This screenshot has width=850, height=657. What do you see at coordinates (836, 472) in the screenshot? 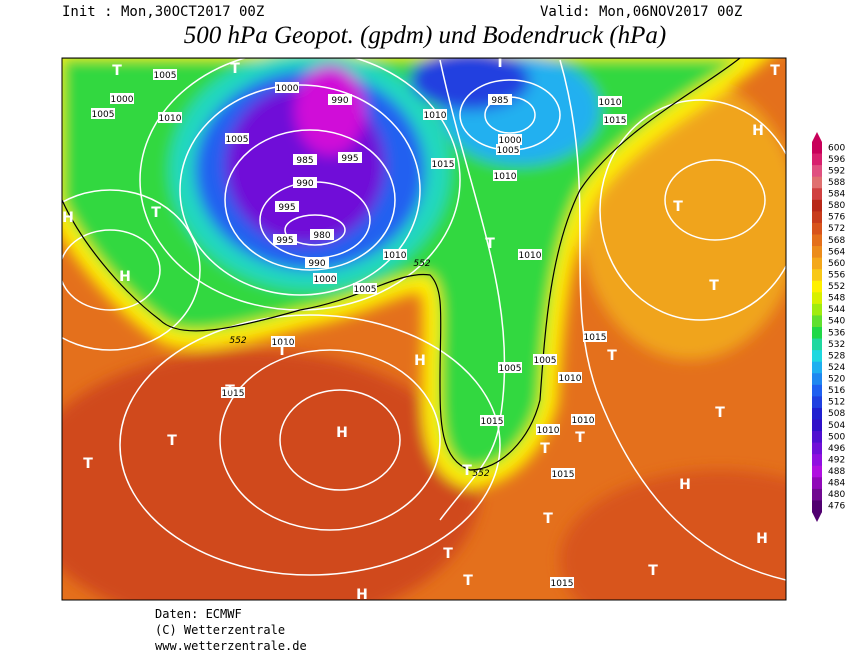
I see `colorbar-label: 488` at bounding box center [836, 472].